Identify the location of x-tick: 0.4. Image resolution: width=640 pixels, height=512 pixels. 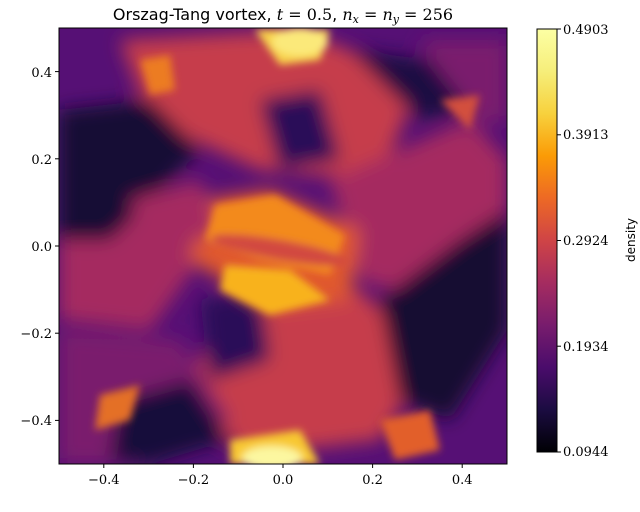
(462, 476).